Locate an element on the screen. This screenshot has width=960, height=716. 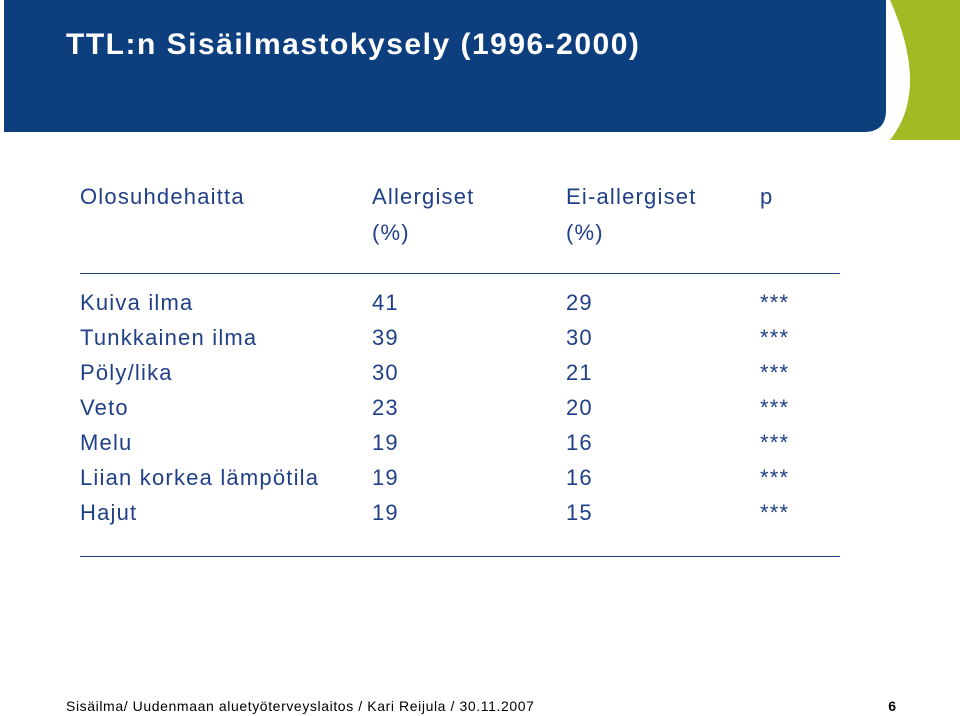
row-nonallergic-value: 21 is located at coordinates (579, 372).